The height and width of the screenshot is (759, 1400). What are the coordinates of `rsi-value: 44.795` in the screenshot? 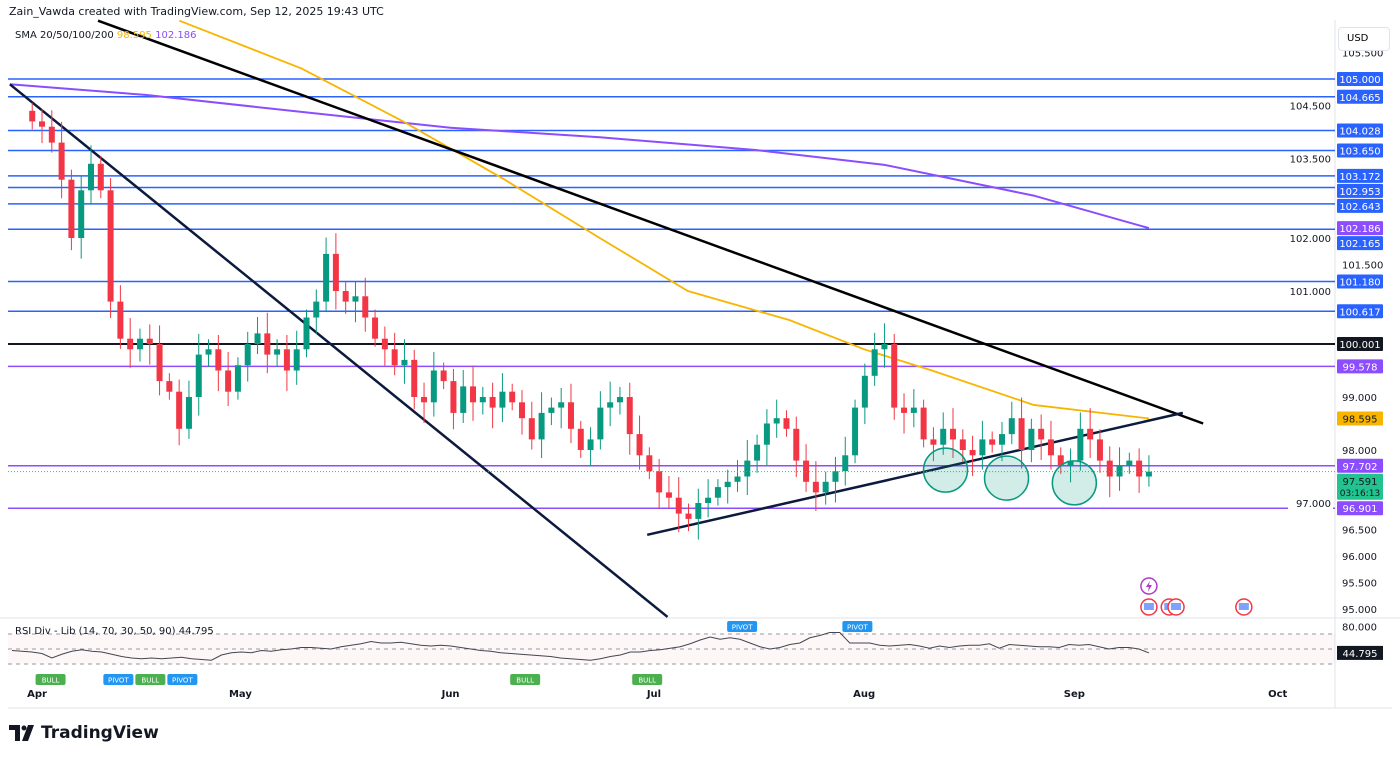 It's located at (196, 631).